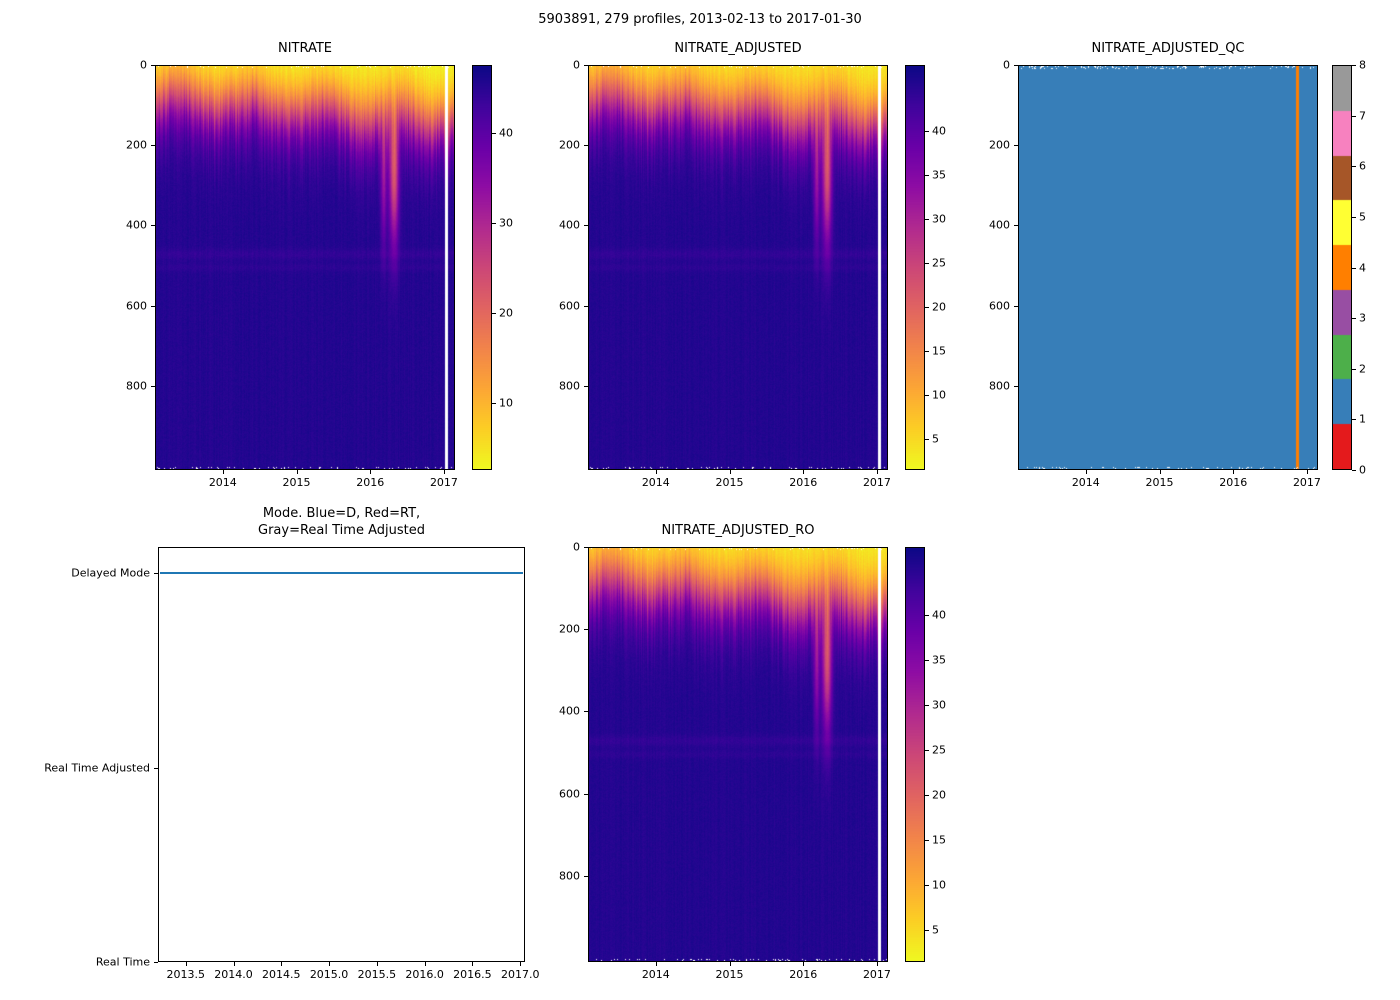 The width and height of the screenshot is (1400, 1000). Describe the element at coordinates (738, 48) in the screenshot. I see `subplot-title-nitrate-adjusted: NITRATE_ADJUSTED` at that location.